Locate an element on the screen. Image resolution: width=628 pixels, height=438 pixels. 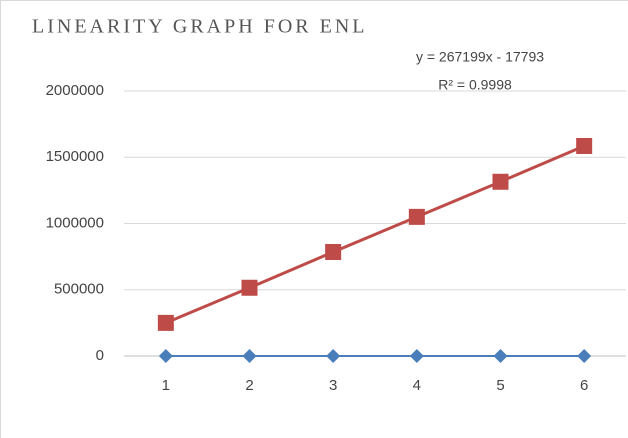
y-tick-label: 500000 is located at coordinates (79, 289).